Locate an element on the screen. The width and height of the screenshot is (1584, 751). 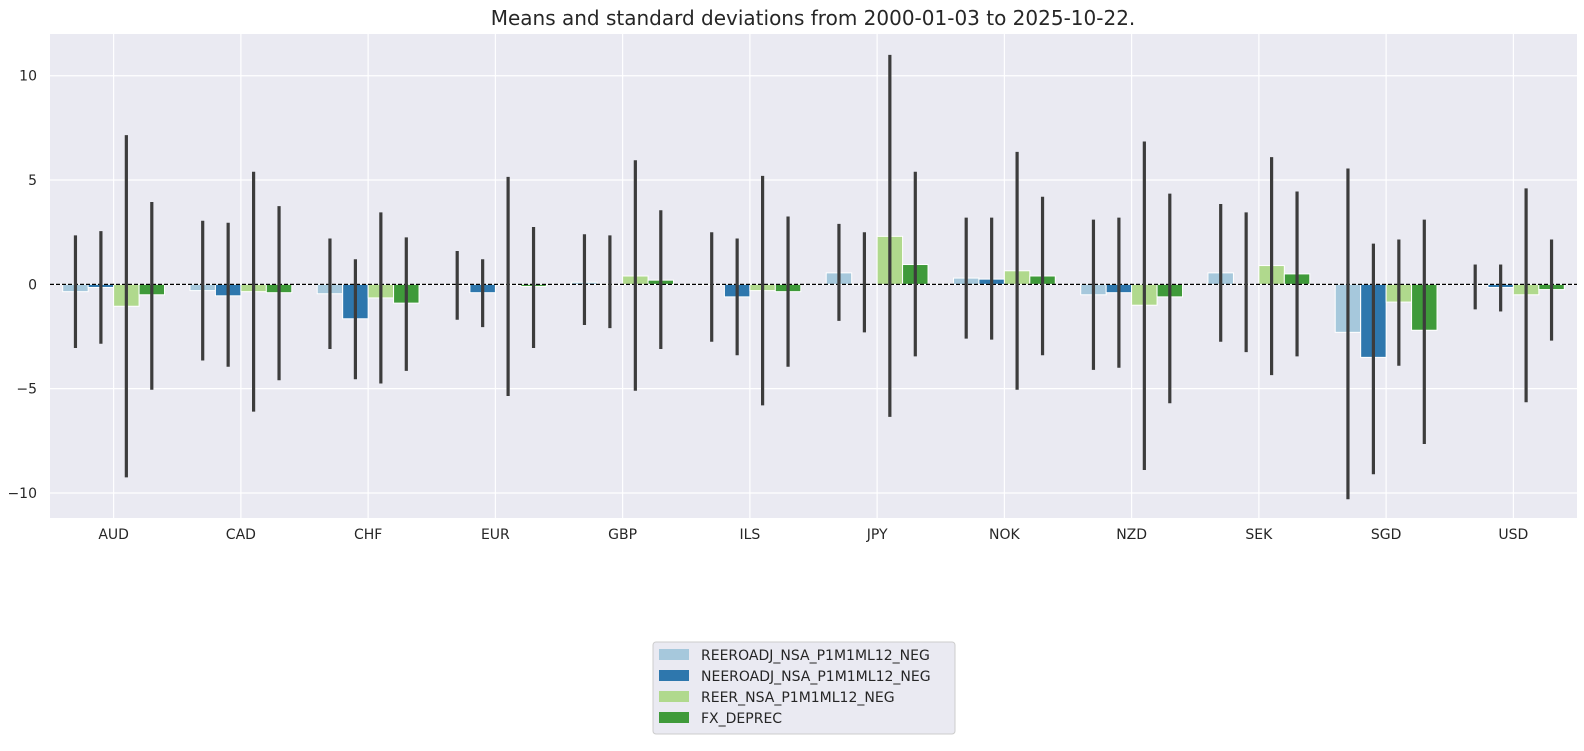
y-tick-label: 0 is located at coordinates (32, 285).